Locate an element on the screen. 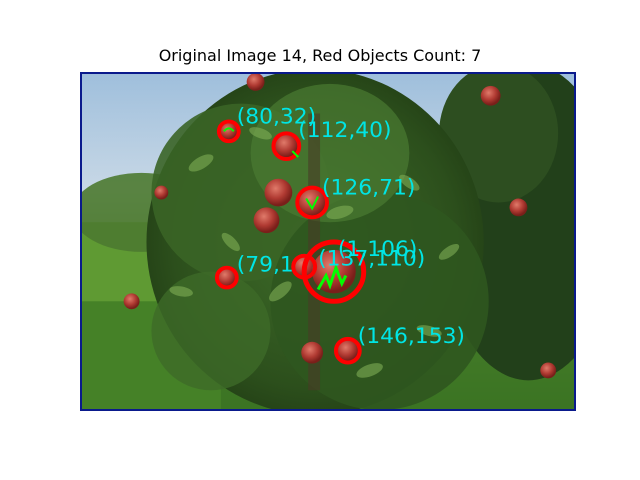 Image resolution: width=640 pixels, height=480 pixels. detection-6: (1,106) is located at coordinates (354, 258).